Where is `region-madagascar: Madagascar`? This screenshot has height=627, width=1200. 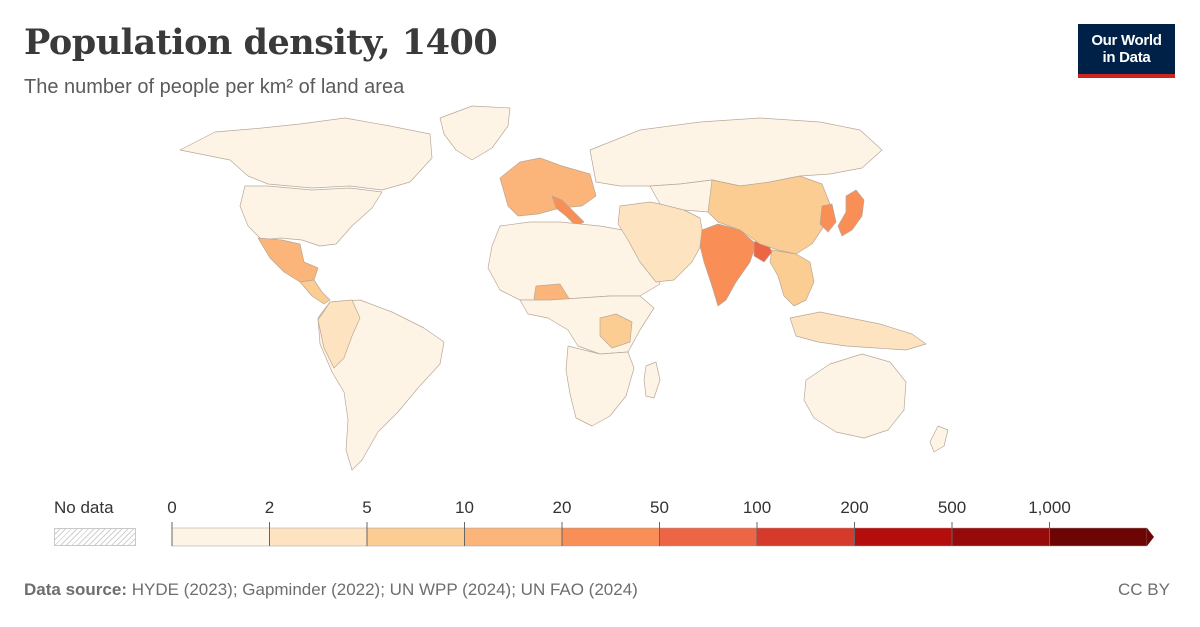
region-madagascar: Madagascar is located at coordinates (652, 380).